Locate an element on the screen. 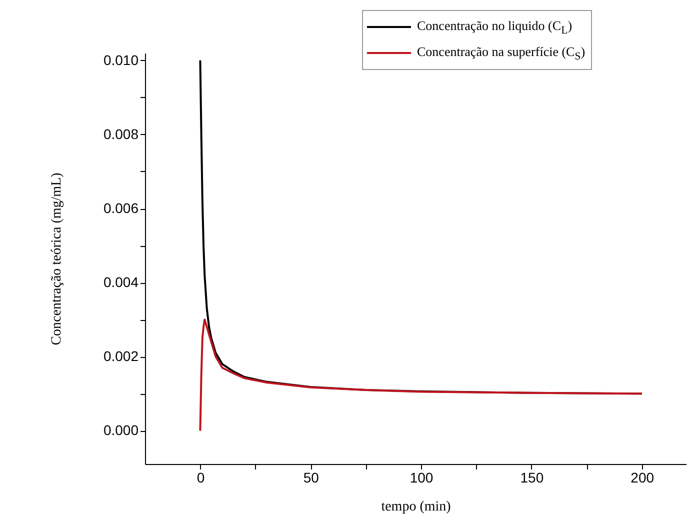  y-tick-label: 0.010 is located at coordinates (121, 60).